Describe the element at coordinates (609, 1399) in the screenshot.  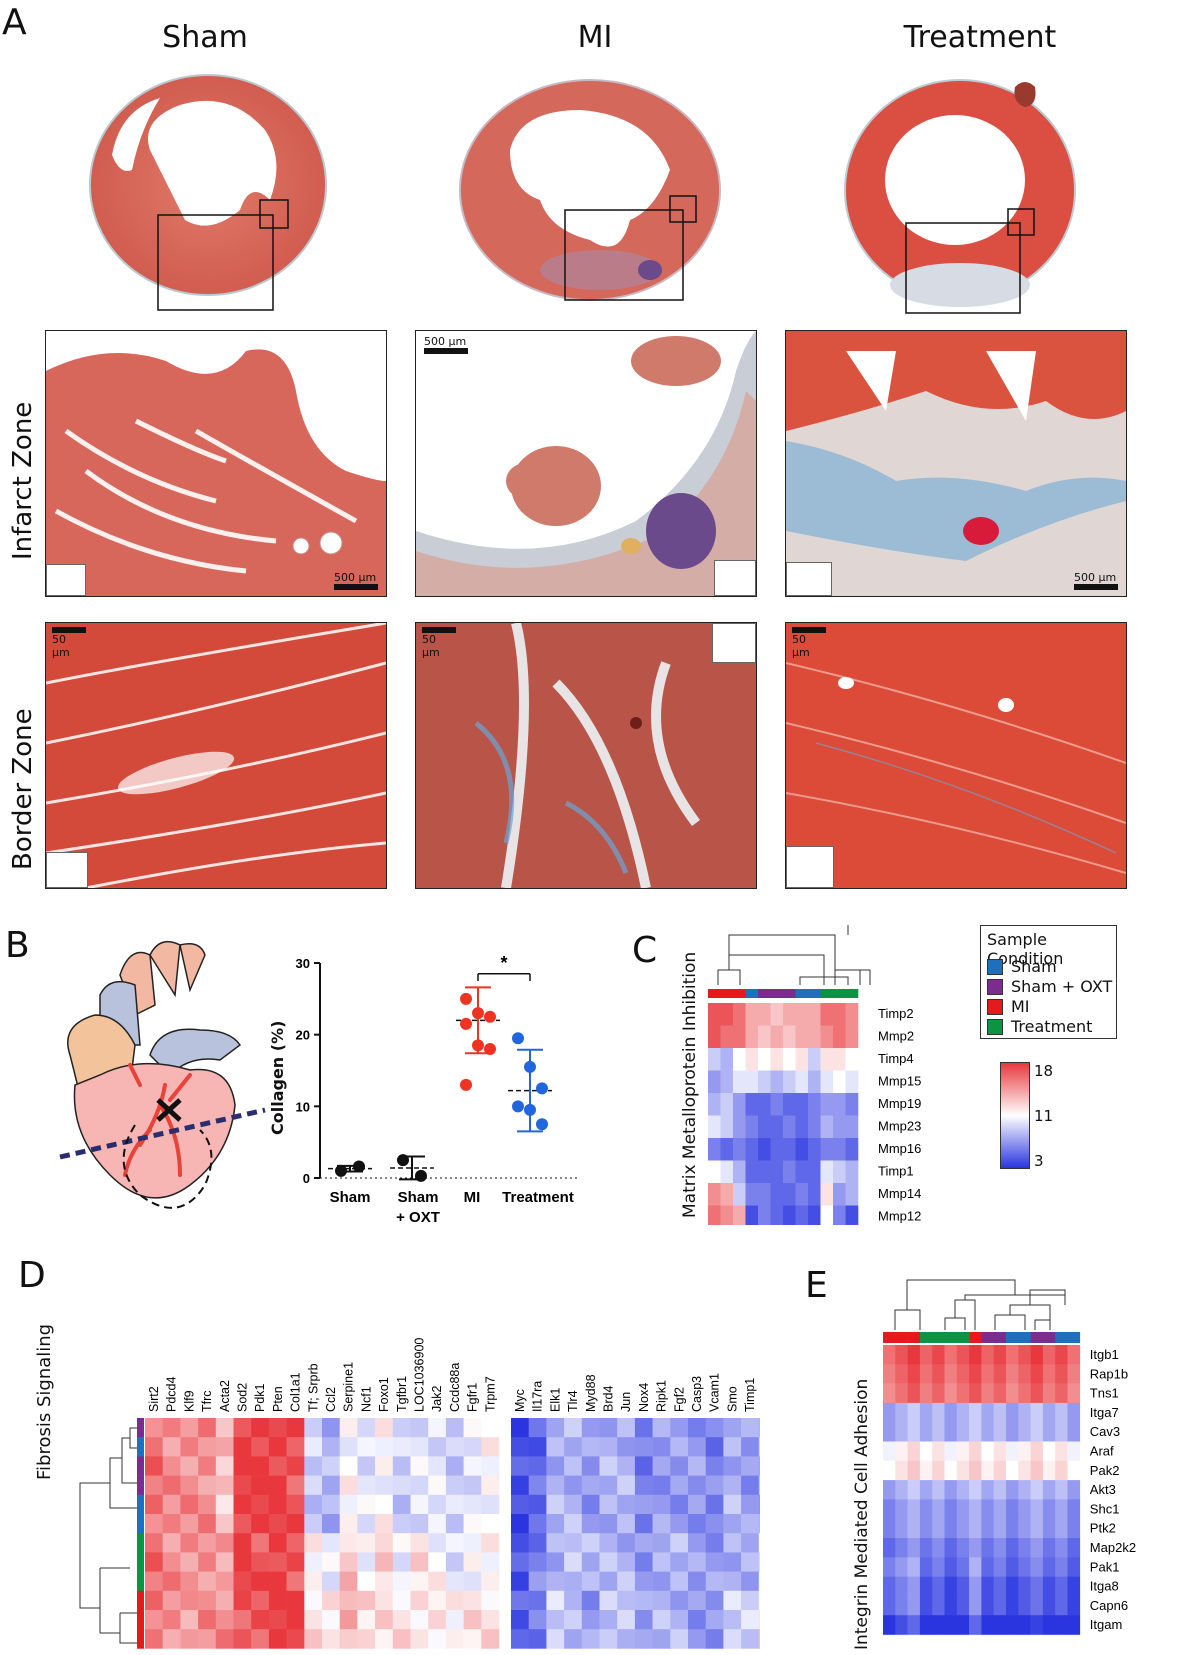
I see `column-label: Brd4` at that location.